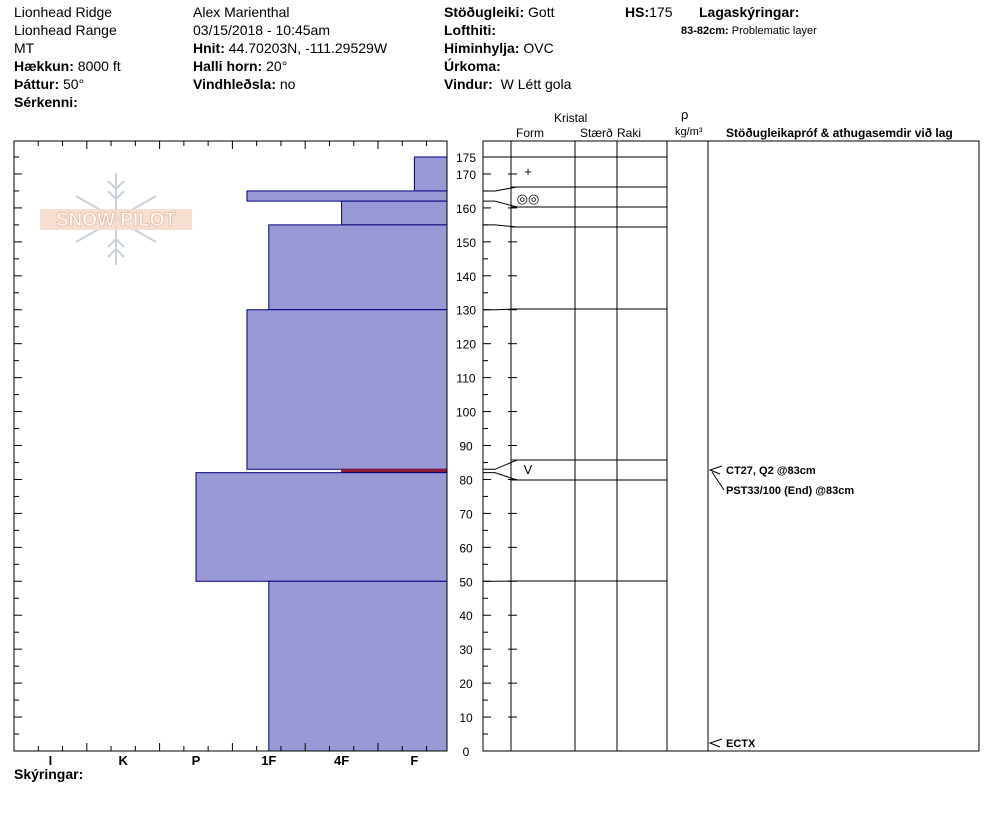 This screenshot has height=840, width=994. What do you see at coordinates (99, 66) in the screenshot?
I see `elevation-value: 8000 ft` at bounding box center [99, 66].